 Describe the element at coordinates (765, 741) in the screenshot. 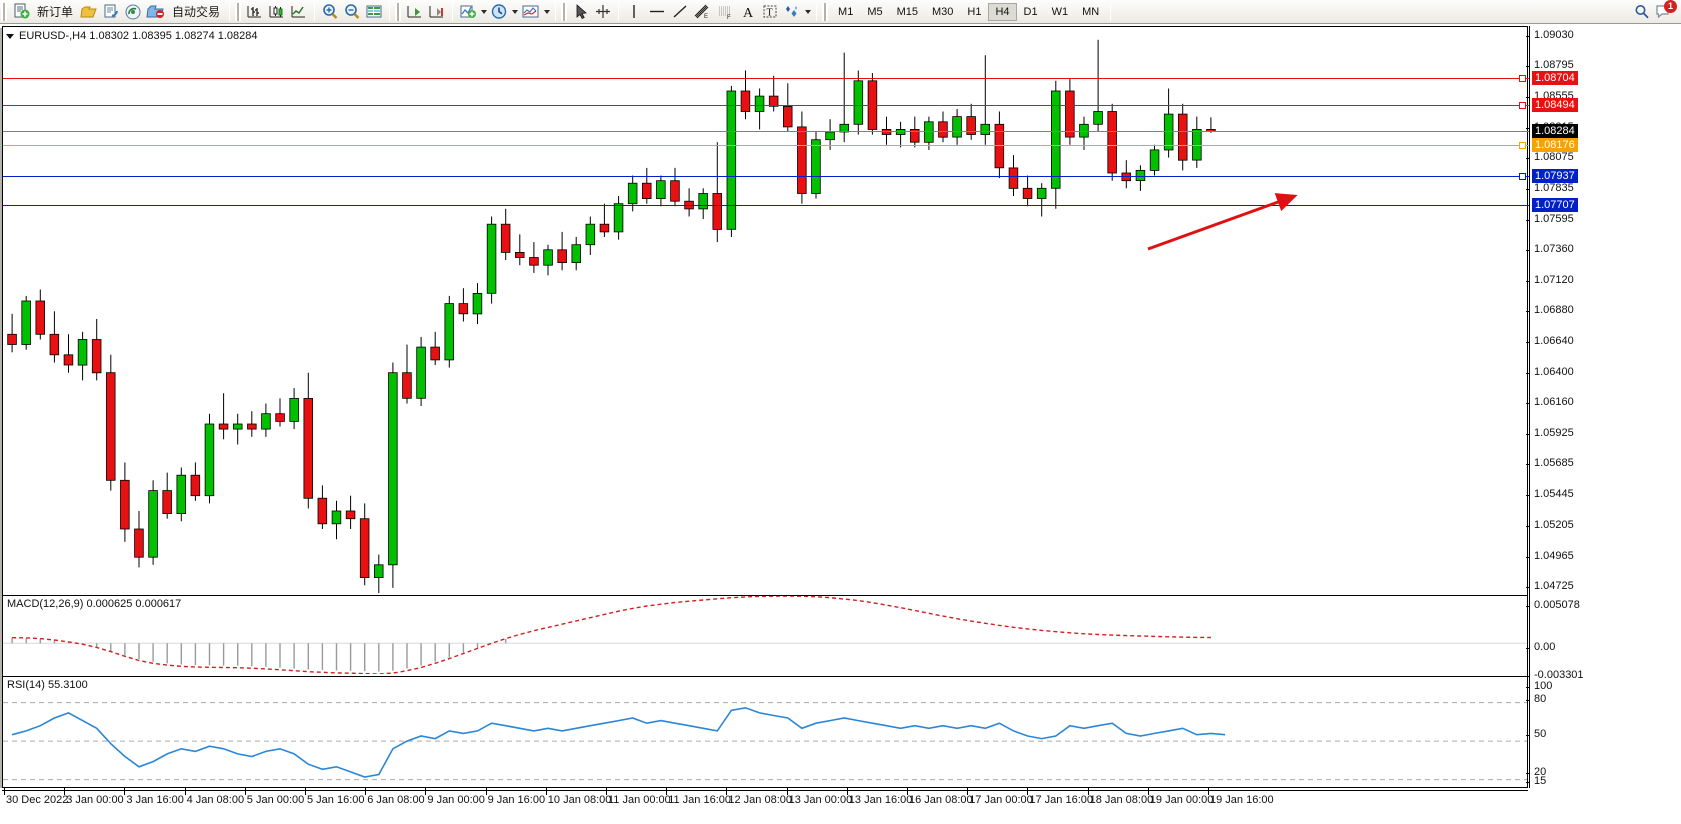

I see `rsi-plot` at that location.